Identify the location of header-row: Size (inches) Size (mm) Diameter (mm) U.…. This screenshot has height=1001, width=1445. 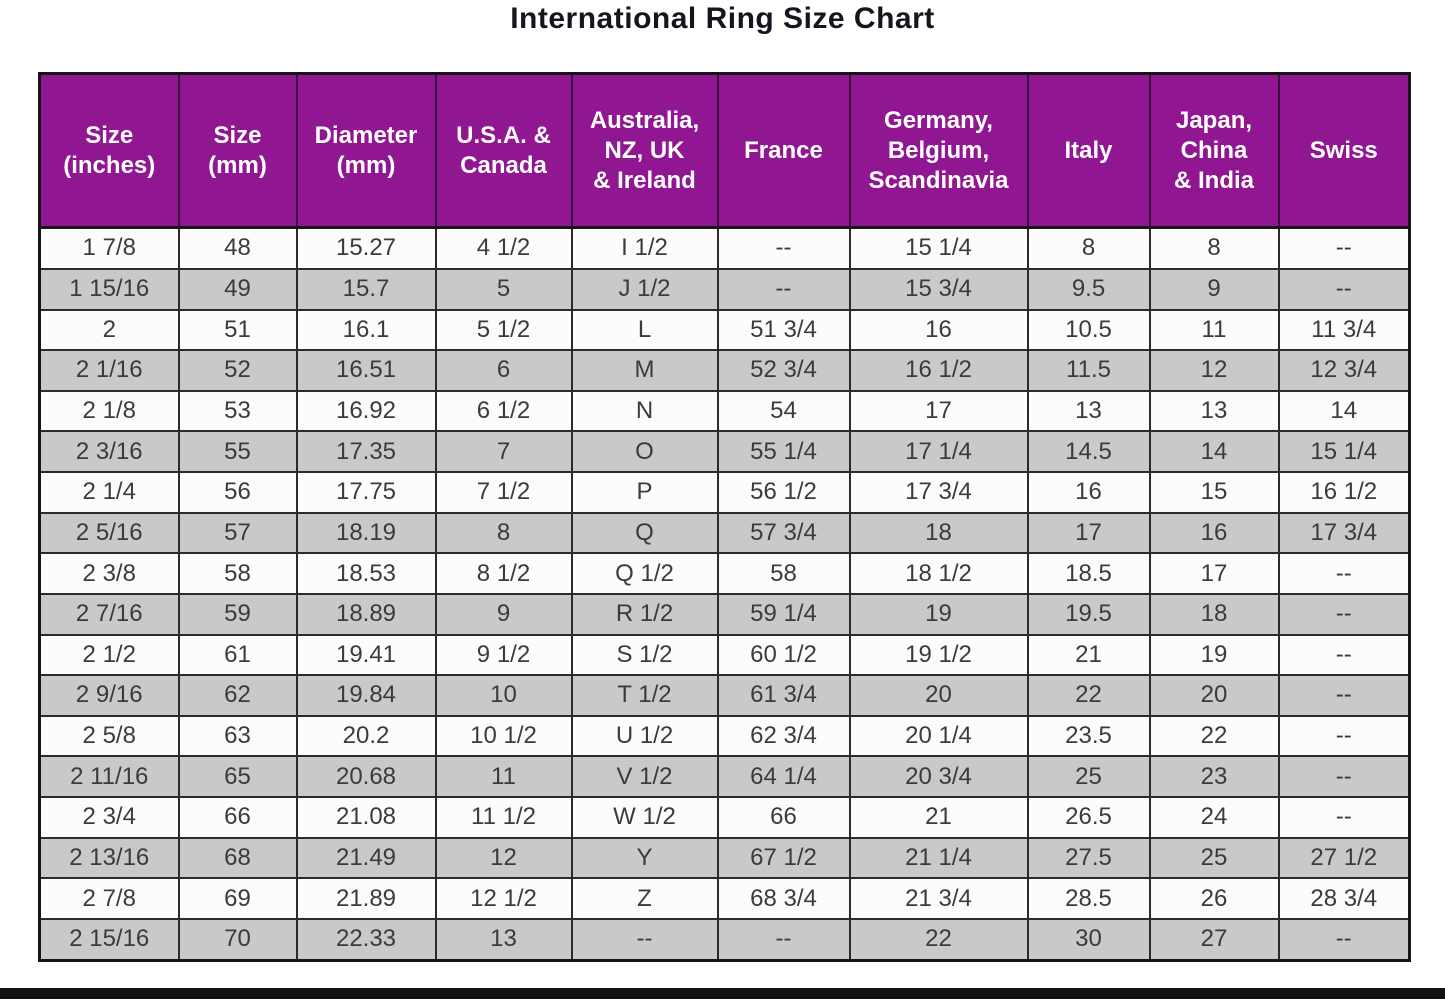
(724, 150).